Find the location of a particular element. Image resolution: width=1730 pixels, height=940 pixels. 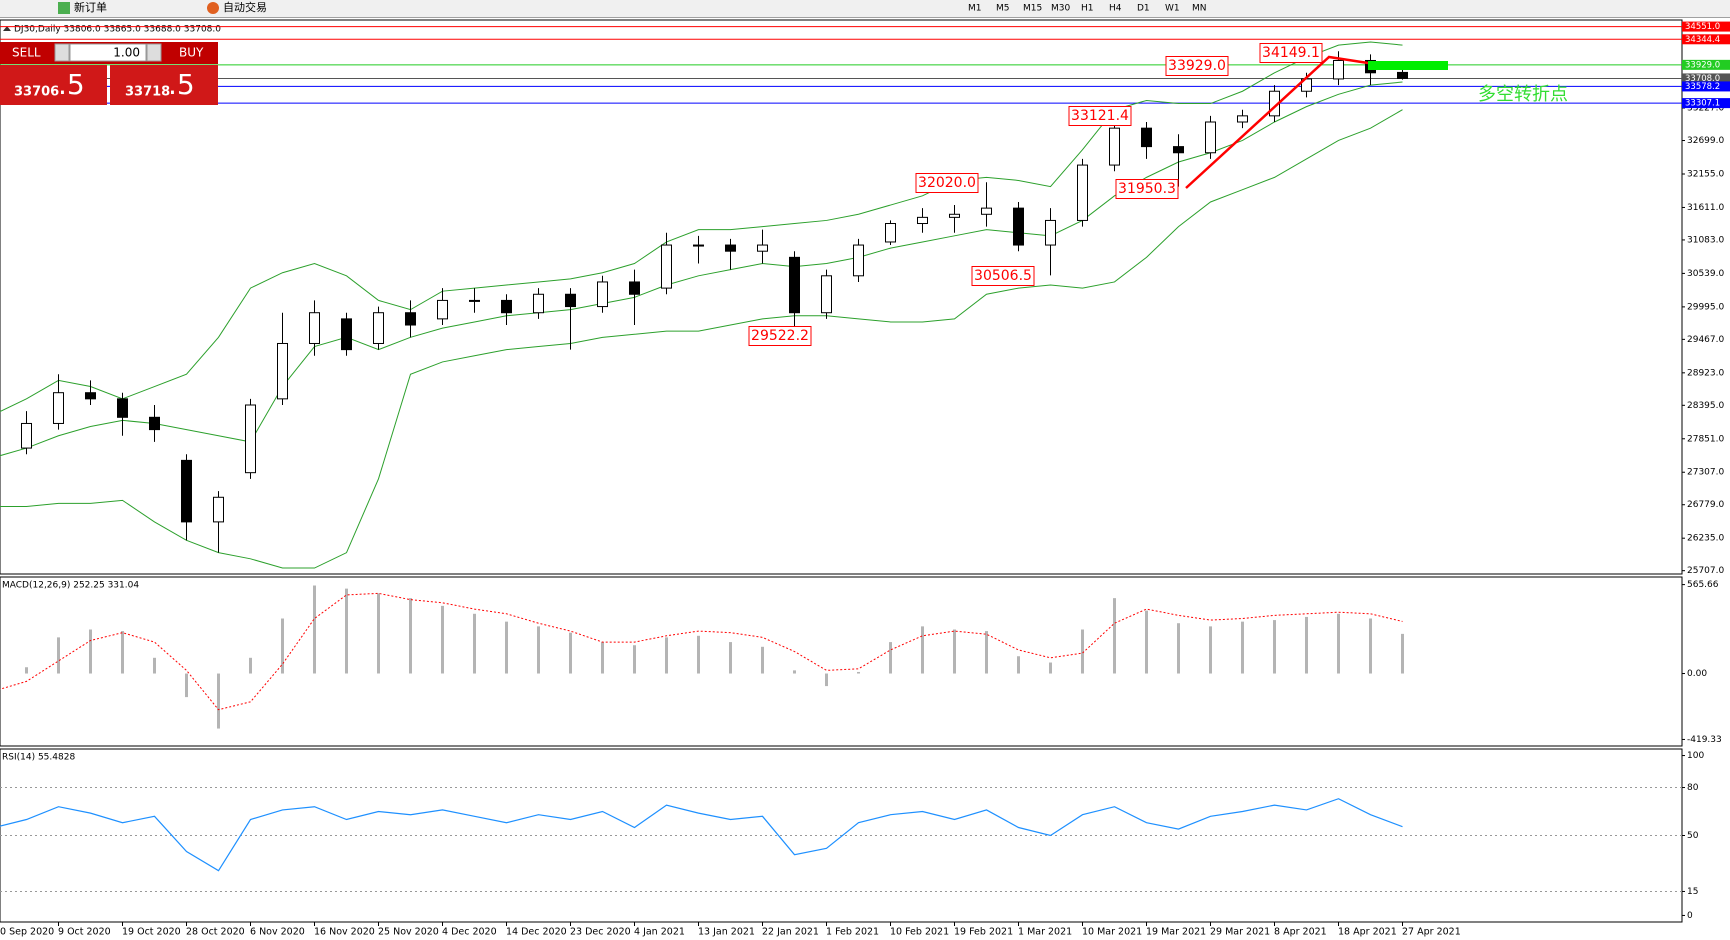

toolbar-button: 自动交易 is located at coordinates (245, 7).